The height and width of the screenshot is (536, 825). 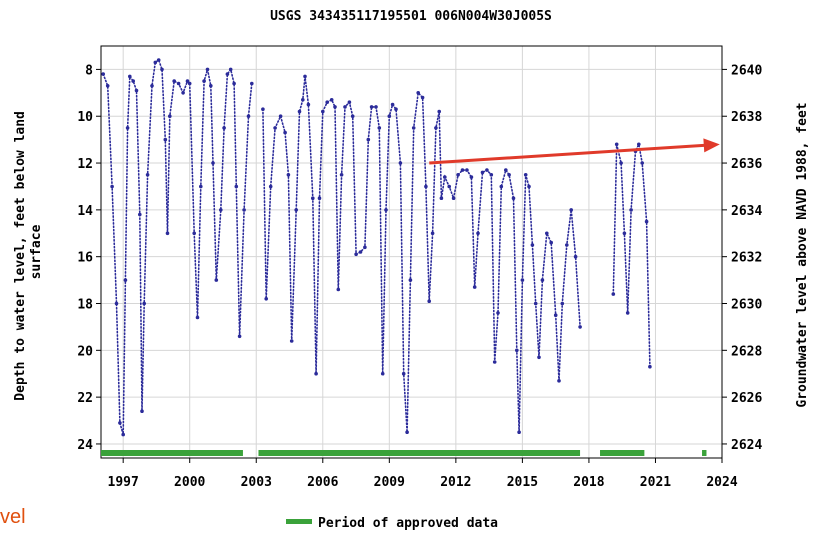 What do you see at coordinates (588, 482) in the screenshot?
I see `x-tick-label: 2018` at bounding box center [588, 482].